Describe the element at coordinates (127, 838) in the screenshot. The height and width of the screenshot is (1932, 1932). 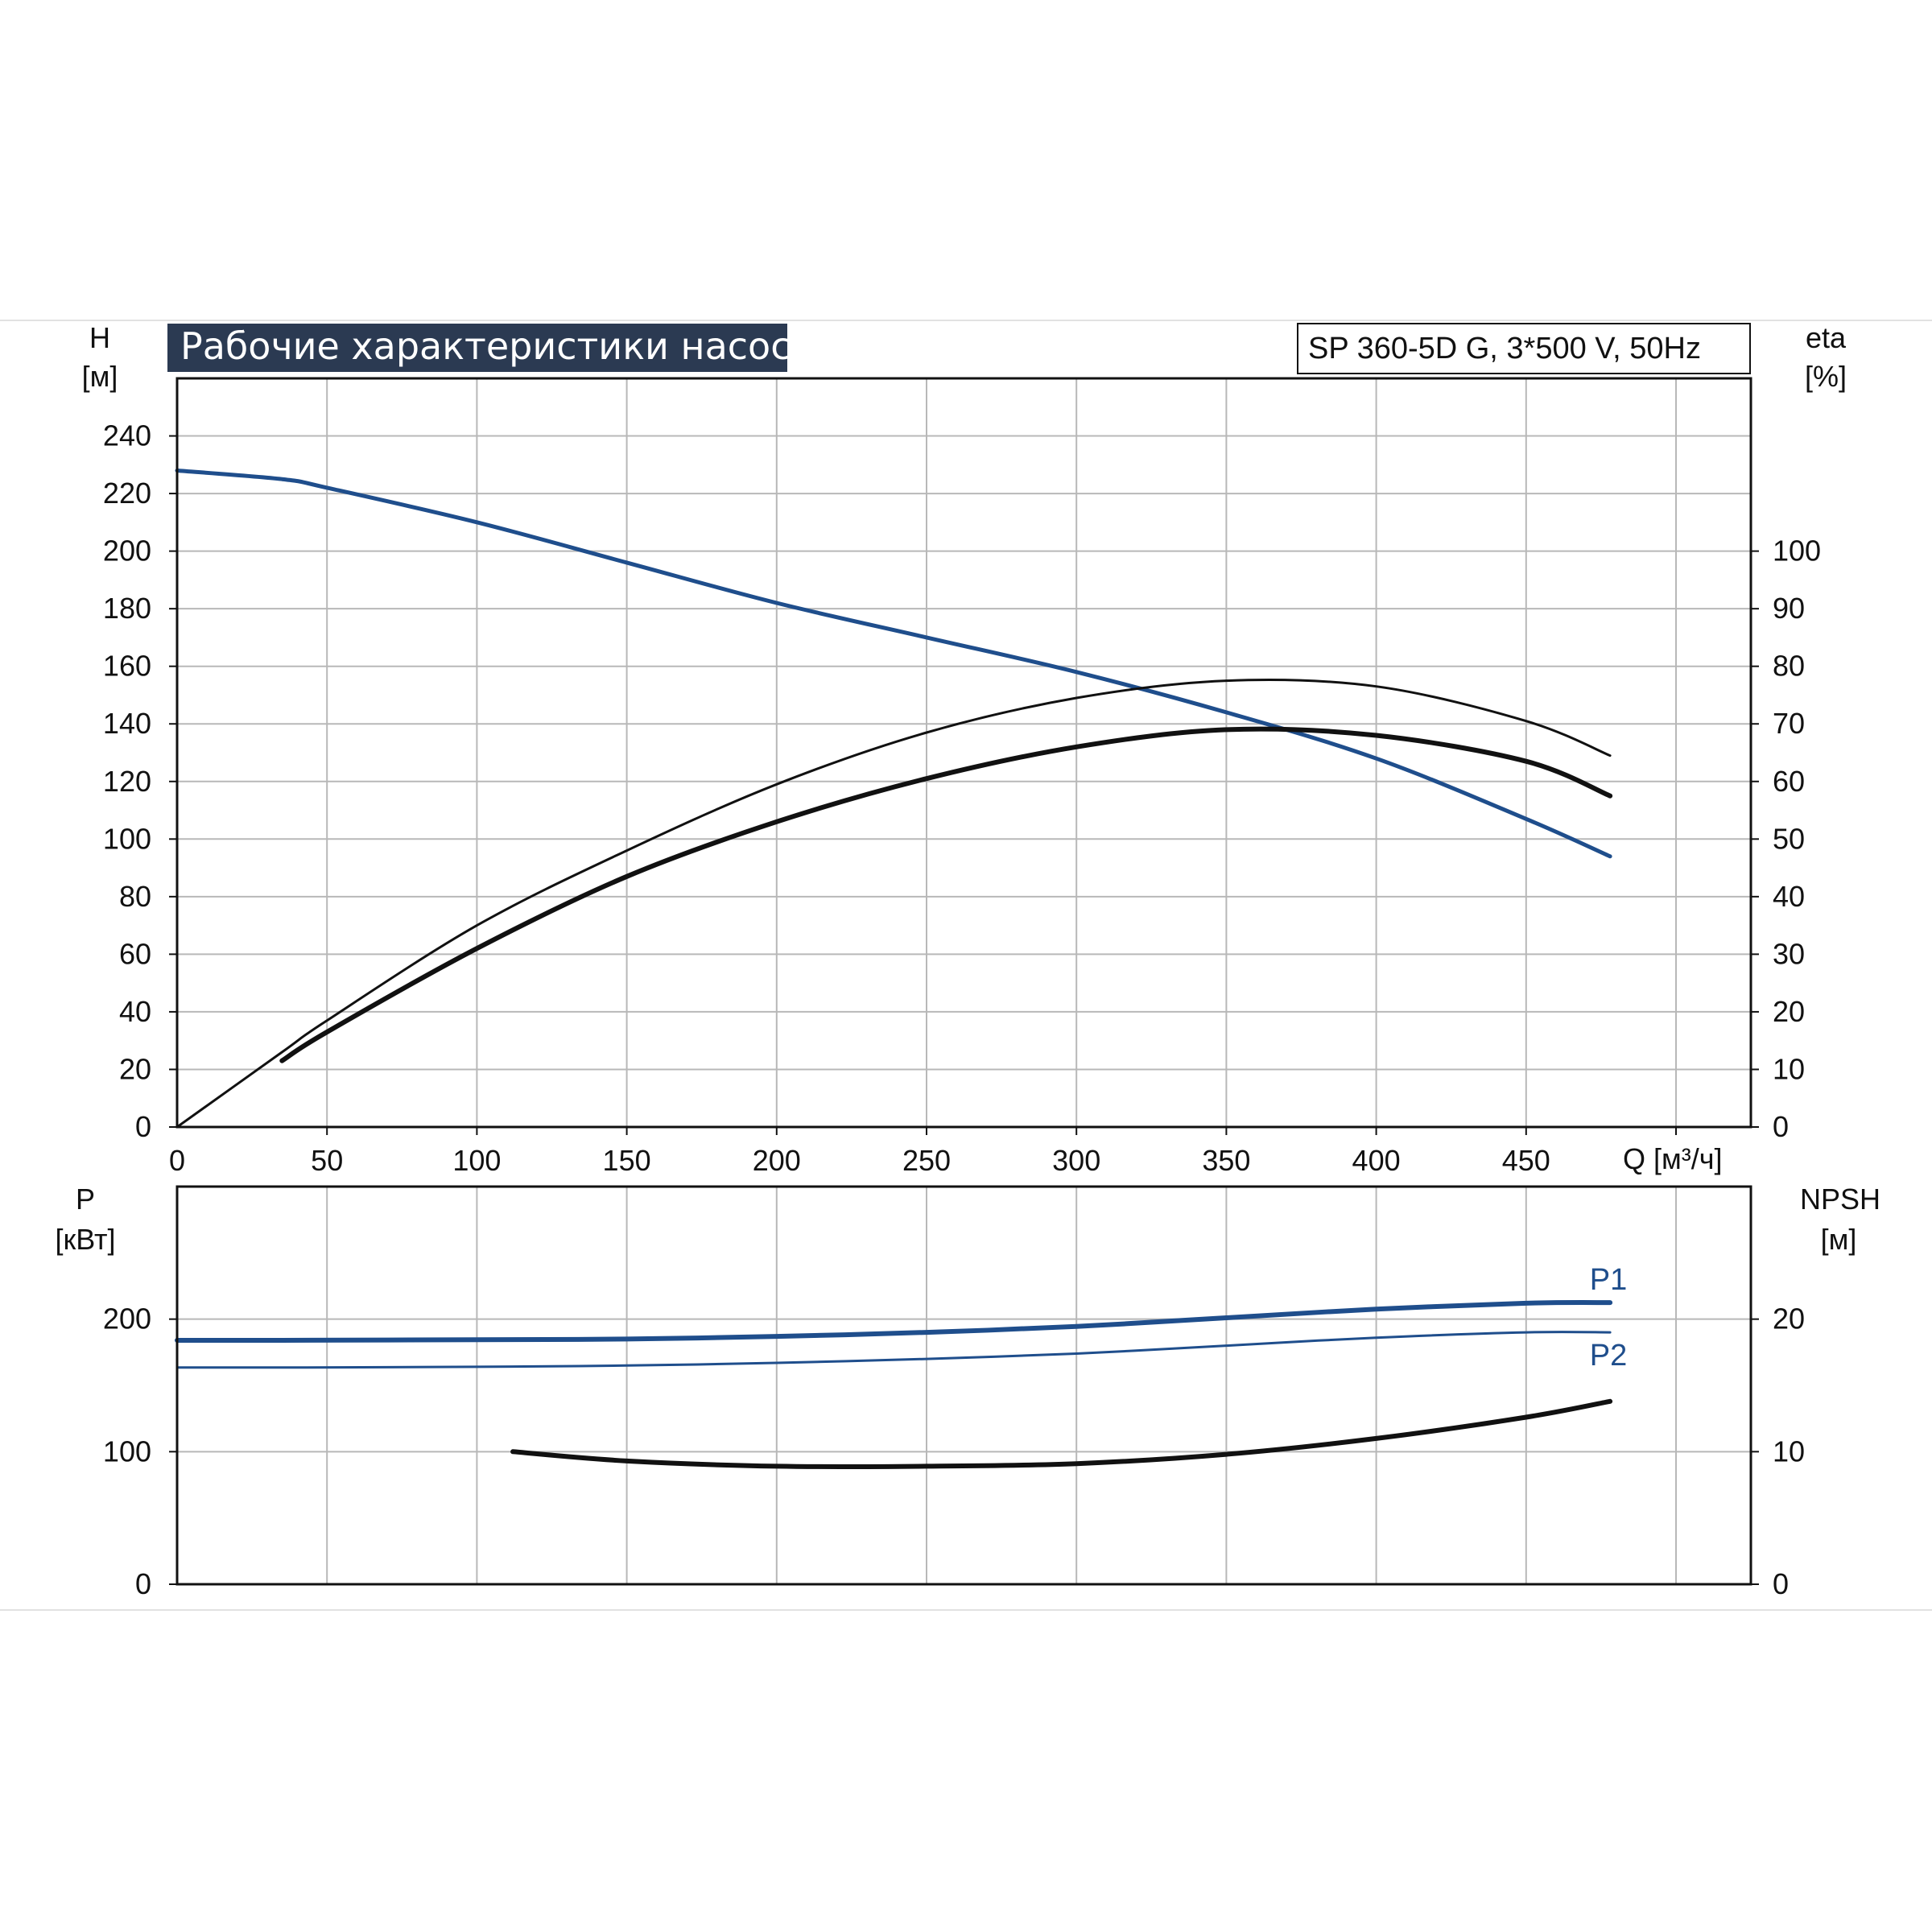
I see `upper-left-tick-label: 100` at that location.